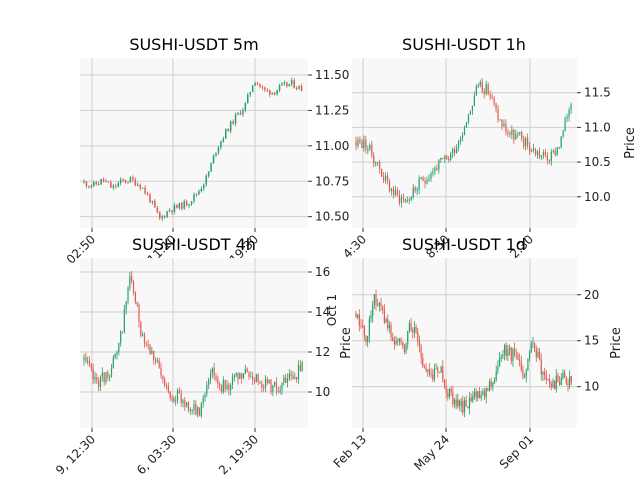 This screenshot has width=640, height=480. I want to click on y-tick-label: 14, so click(322, 312).